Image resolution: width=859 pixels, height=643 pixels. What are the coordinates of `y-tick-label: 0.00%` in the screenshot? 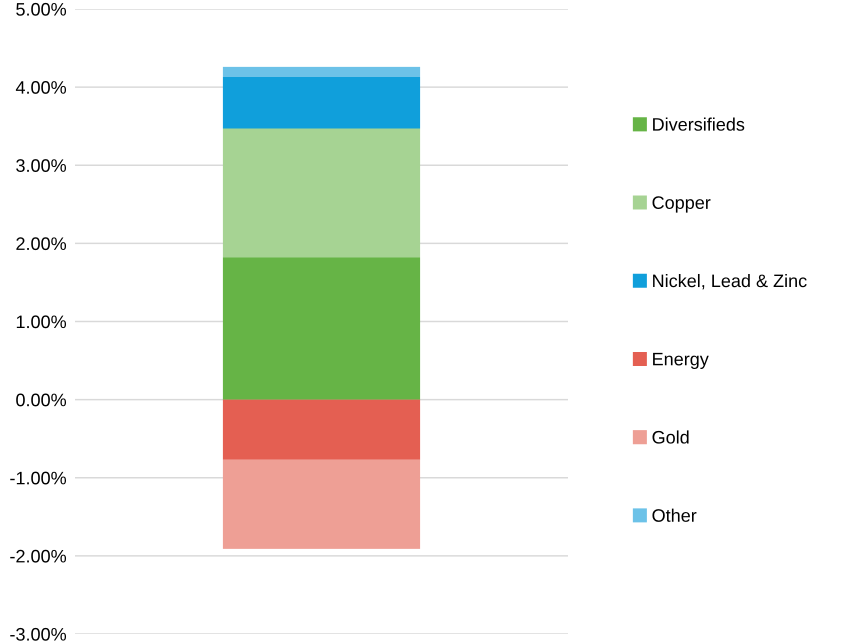 It's located at (41, 400).